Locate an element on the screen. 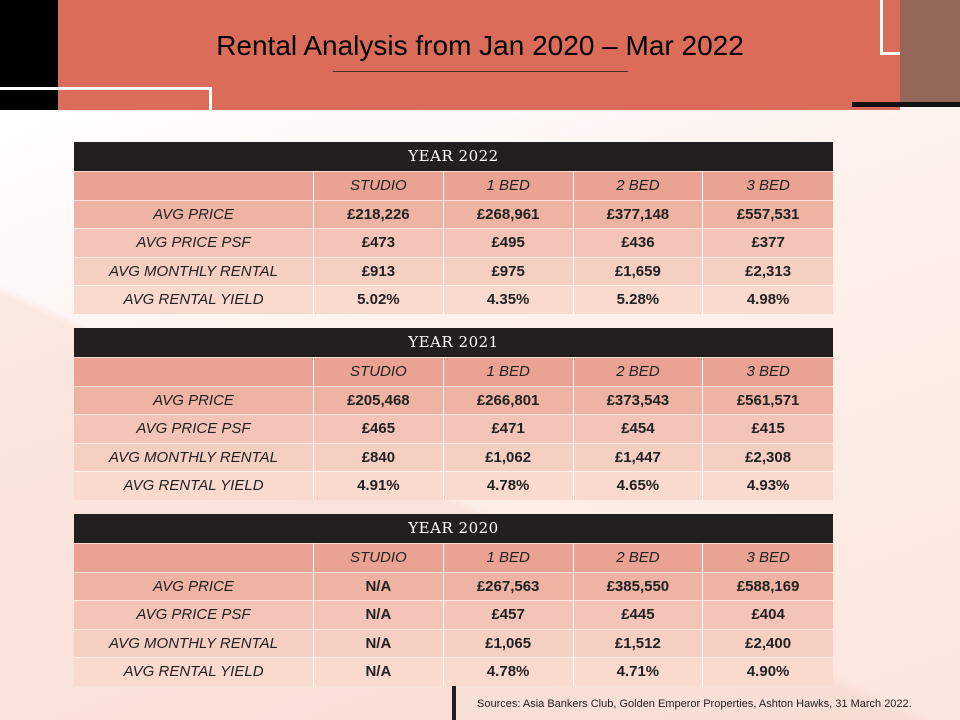  table-cell: £913 is located at coordinates (379, 270).